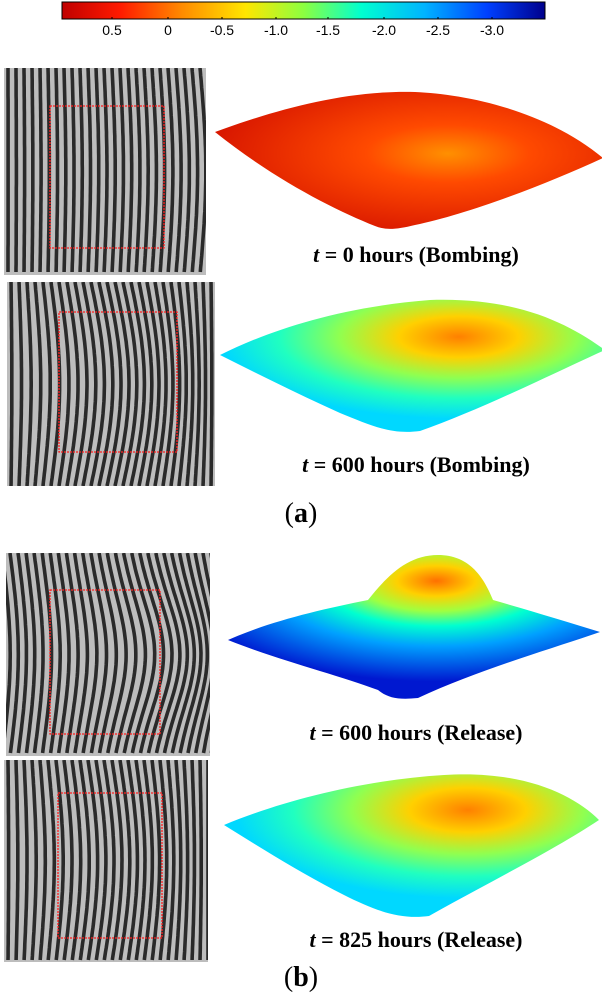 This screenshot has width=602, height=1000. Describe the element at coordinates (276, 30) in the screenshot. I see `colorbar-tick-label: -1.0` at that location.